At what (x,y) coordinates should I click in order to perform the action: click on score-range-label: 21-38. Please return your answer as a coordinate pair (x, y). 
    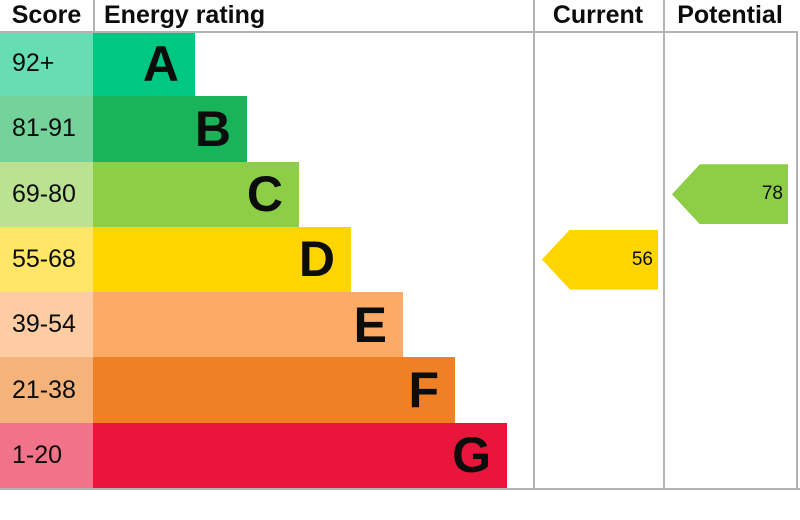
    Looking at the image, I should click on (46, 390).